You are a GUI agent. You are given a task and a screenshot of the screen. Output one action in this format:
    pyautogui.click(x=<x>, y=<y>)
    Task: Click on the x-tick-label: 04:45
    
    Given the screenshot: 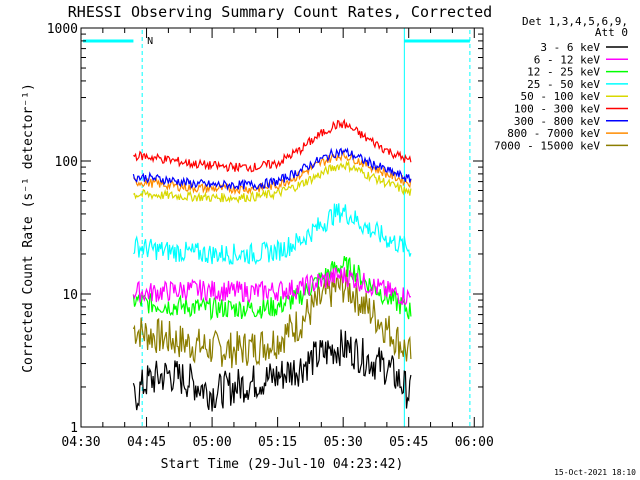 What is the action you would take?
    pyautogui.click(x=146, y=442)
    